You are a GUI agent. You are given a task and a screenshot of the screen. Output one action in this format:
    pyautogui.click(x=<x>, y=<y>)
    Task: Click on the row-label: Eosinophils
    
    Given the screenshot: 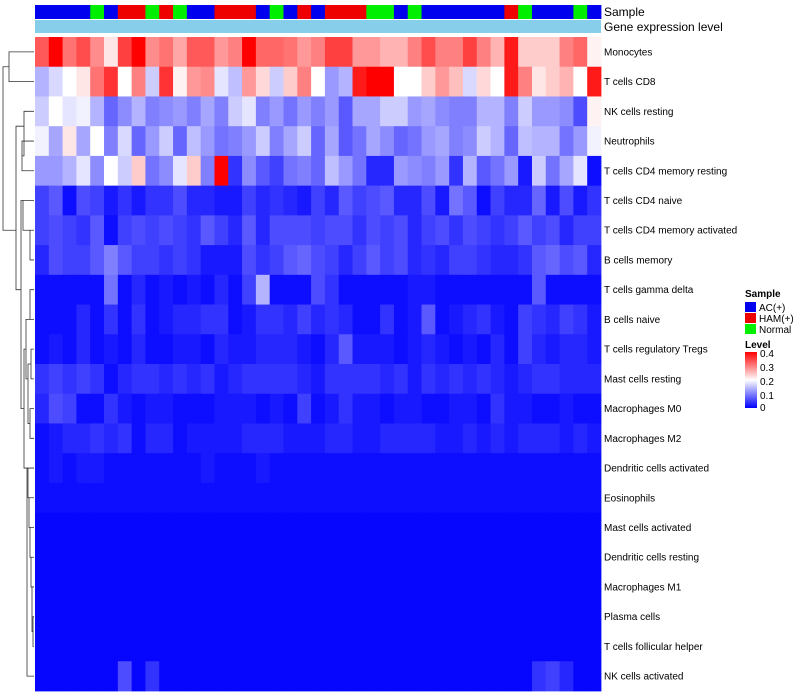 What is the action you would take?
    pyautogui.click(x=629, y=498)
    